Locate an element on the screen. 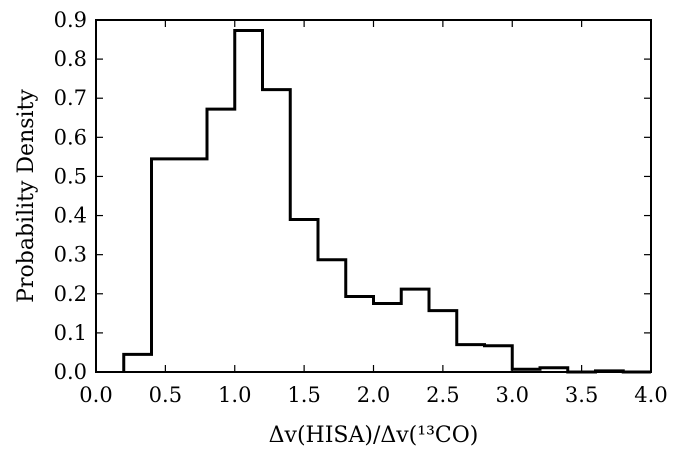  y-tick-label-6: 0.6 is located at coordinates (70, 137).